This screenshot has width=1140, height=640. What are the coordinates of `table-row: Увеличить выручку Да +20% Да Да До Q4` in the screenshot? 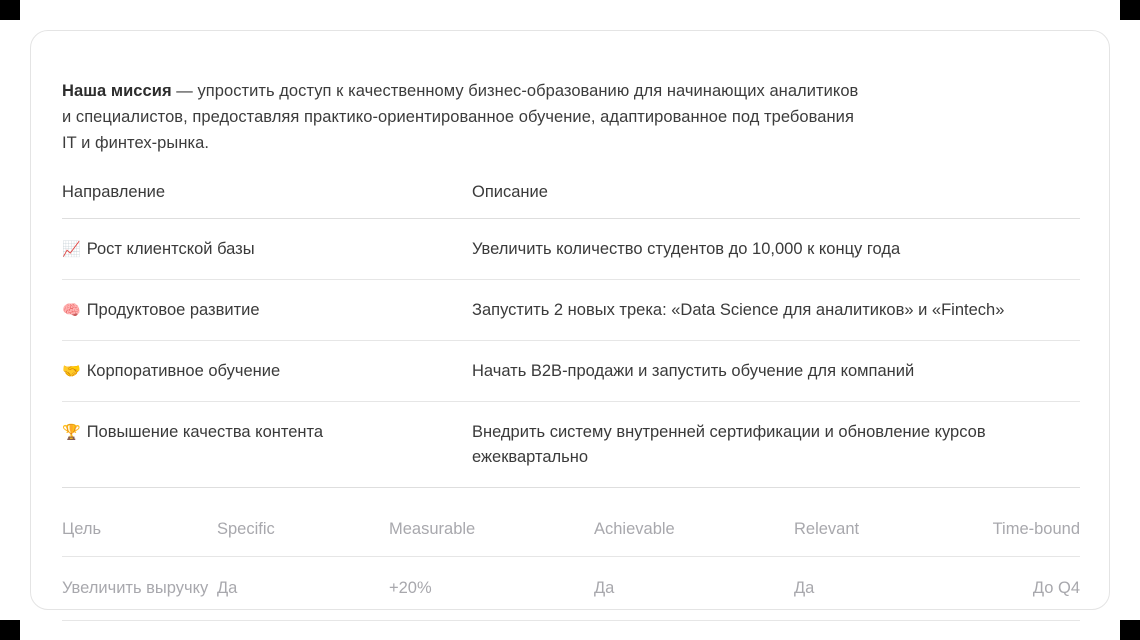 It's located at (571, 588).